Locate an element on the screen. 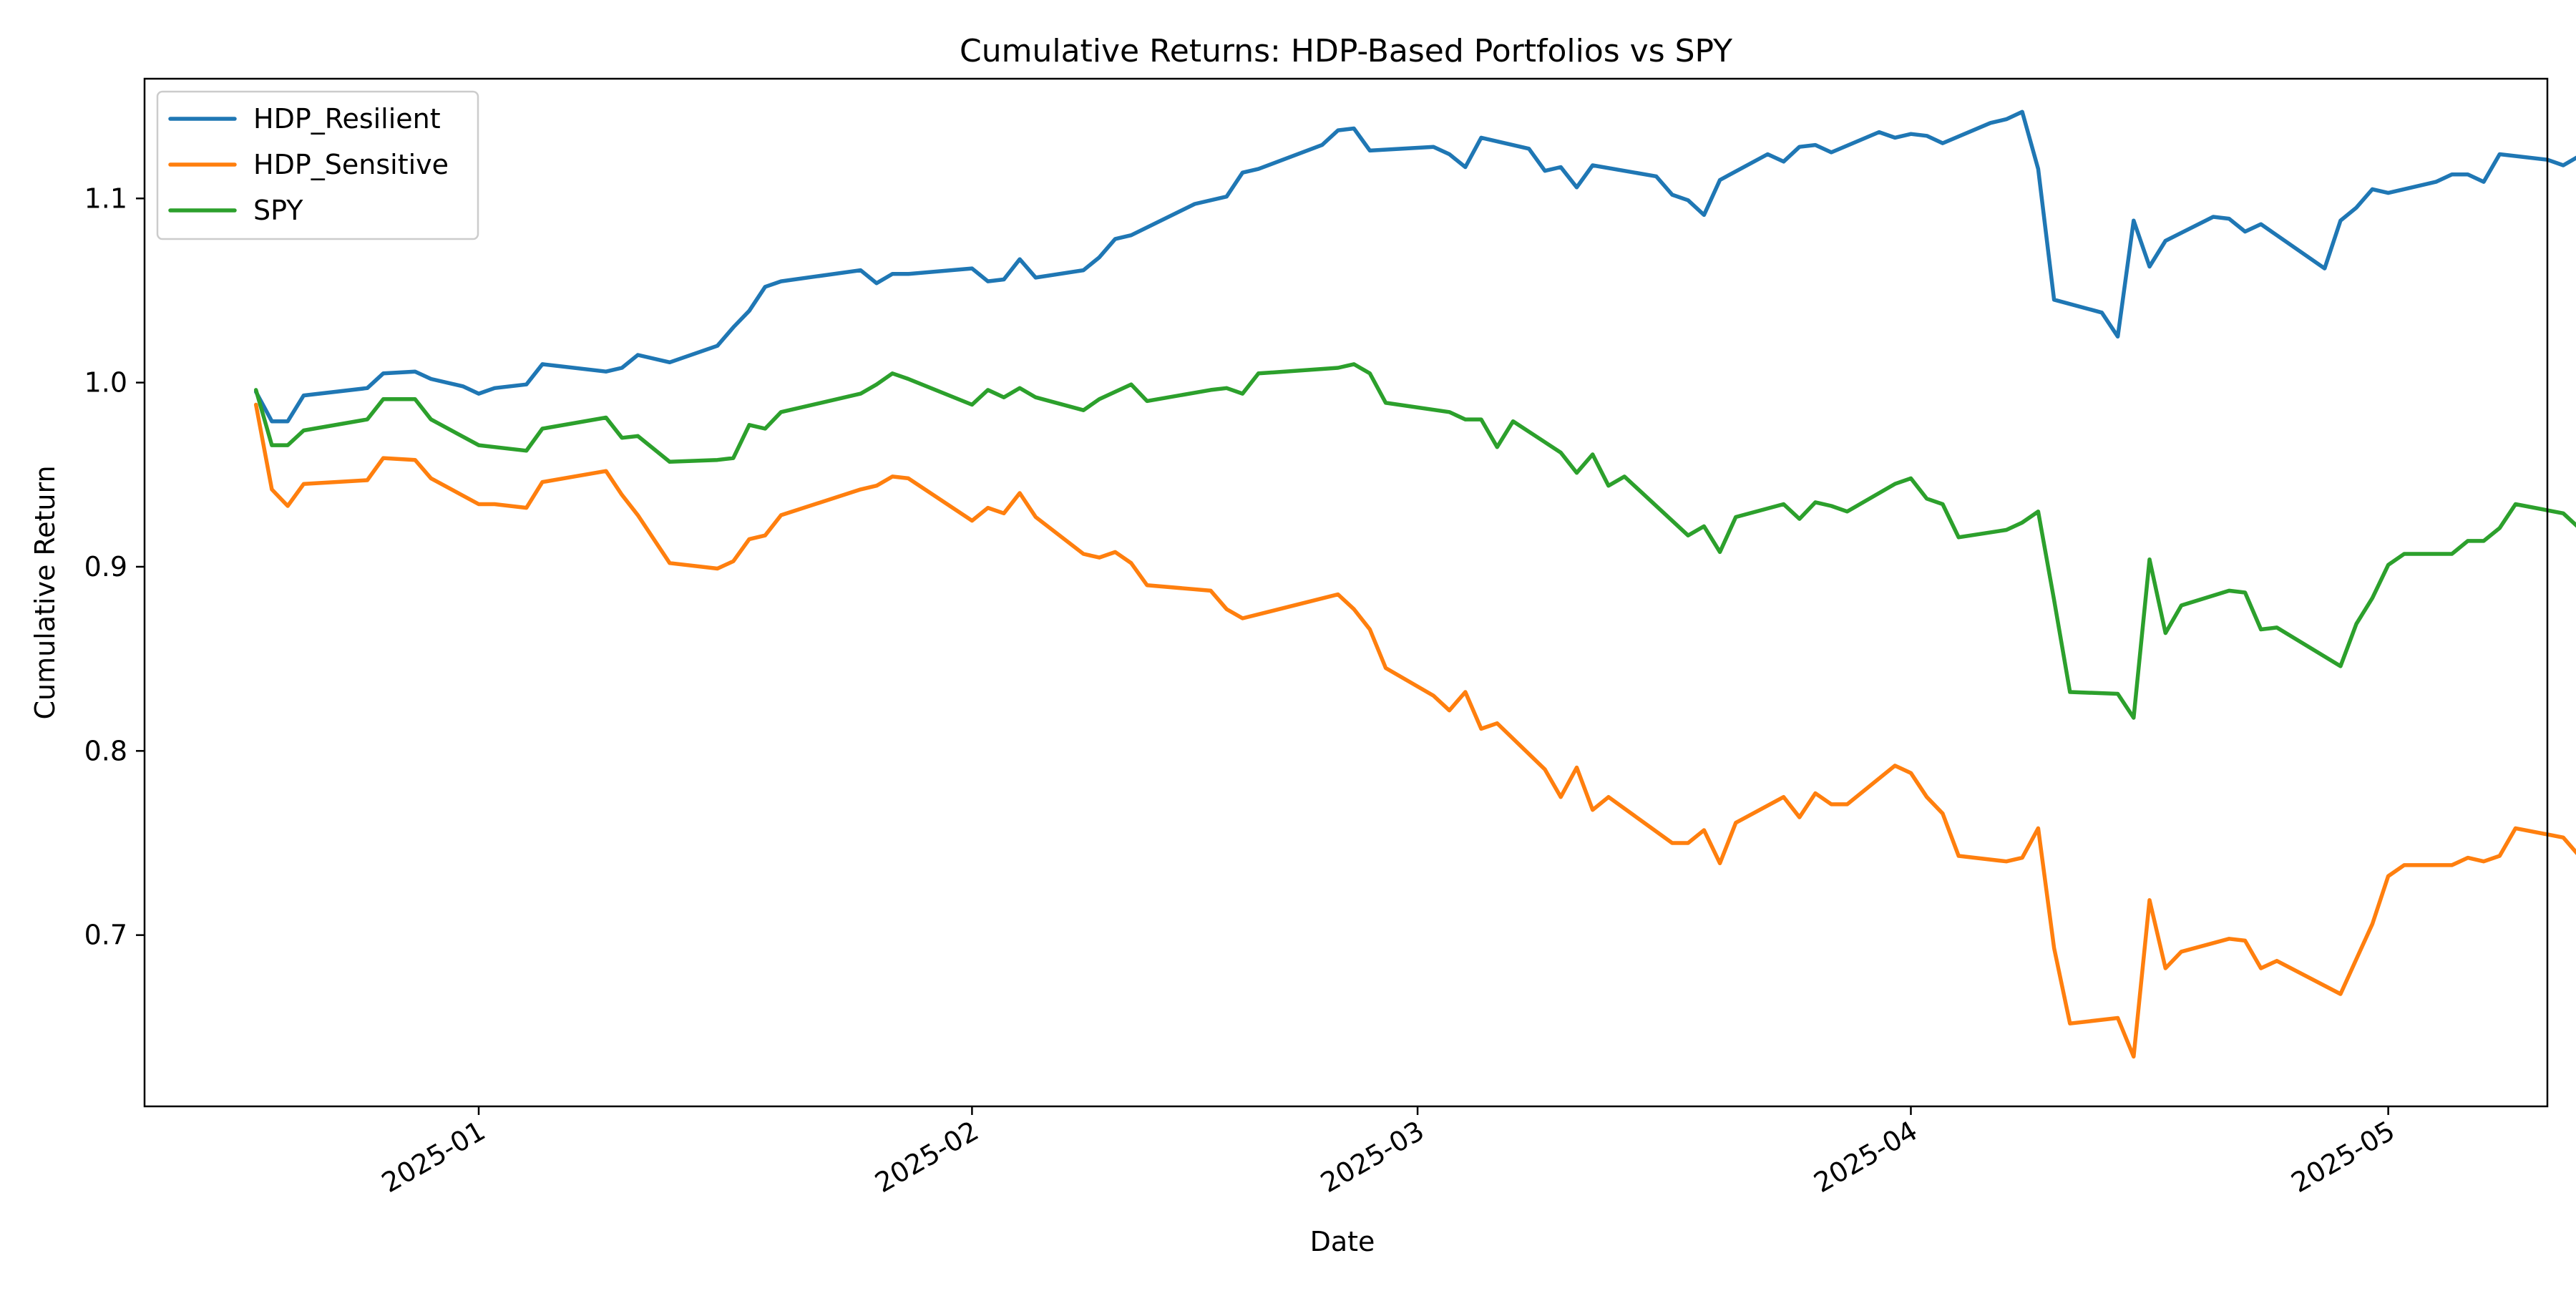  y-tick-label: 0.9 is located at coordinates (105, 567).